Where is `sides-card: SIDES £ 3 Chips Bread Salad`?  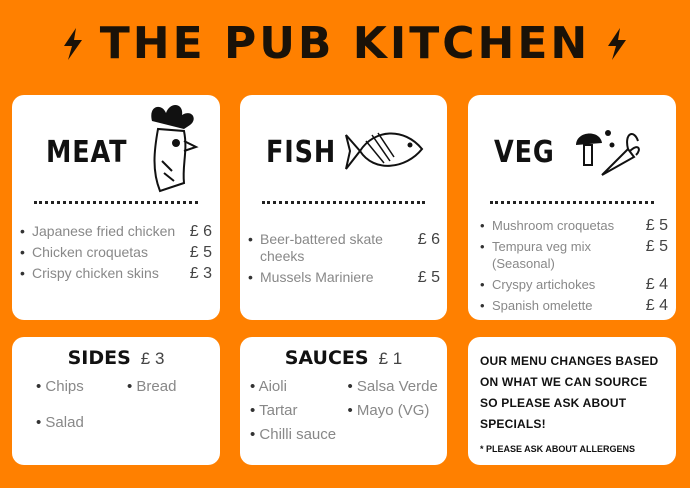
sides-card: SIDES £ 3 Chips Bread Salad is located at coordinates (116, 401).